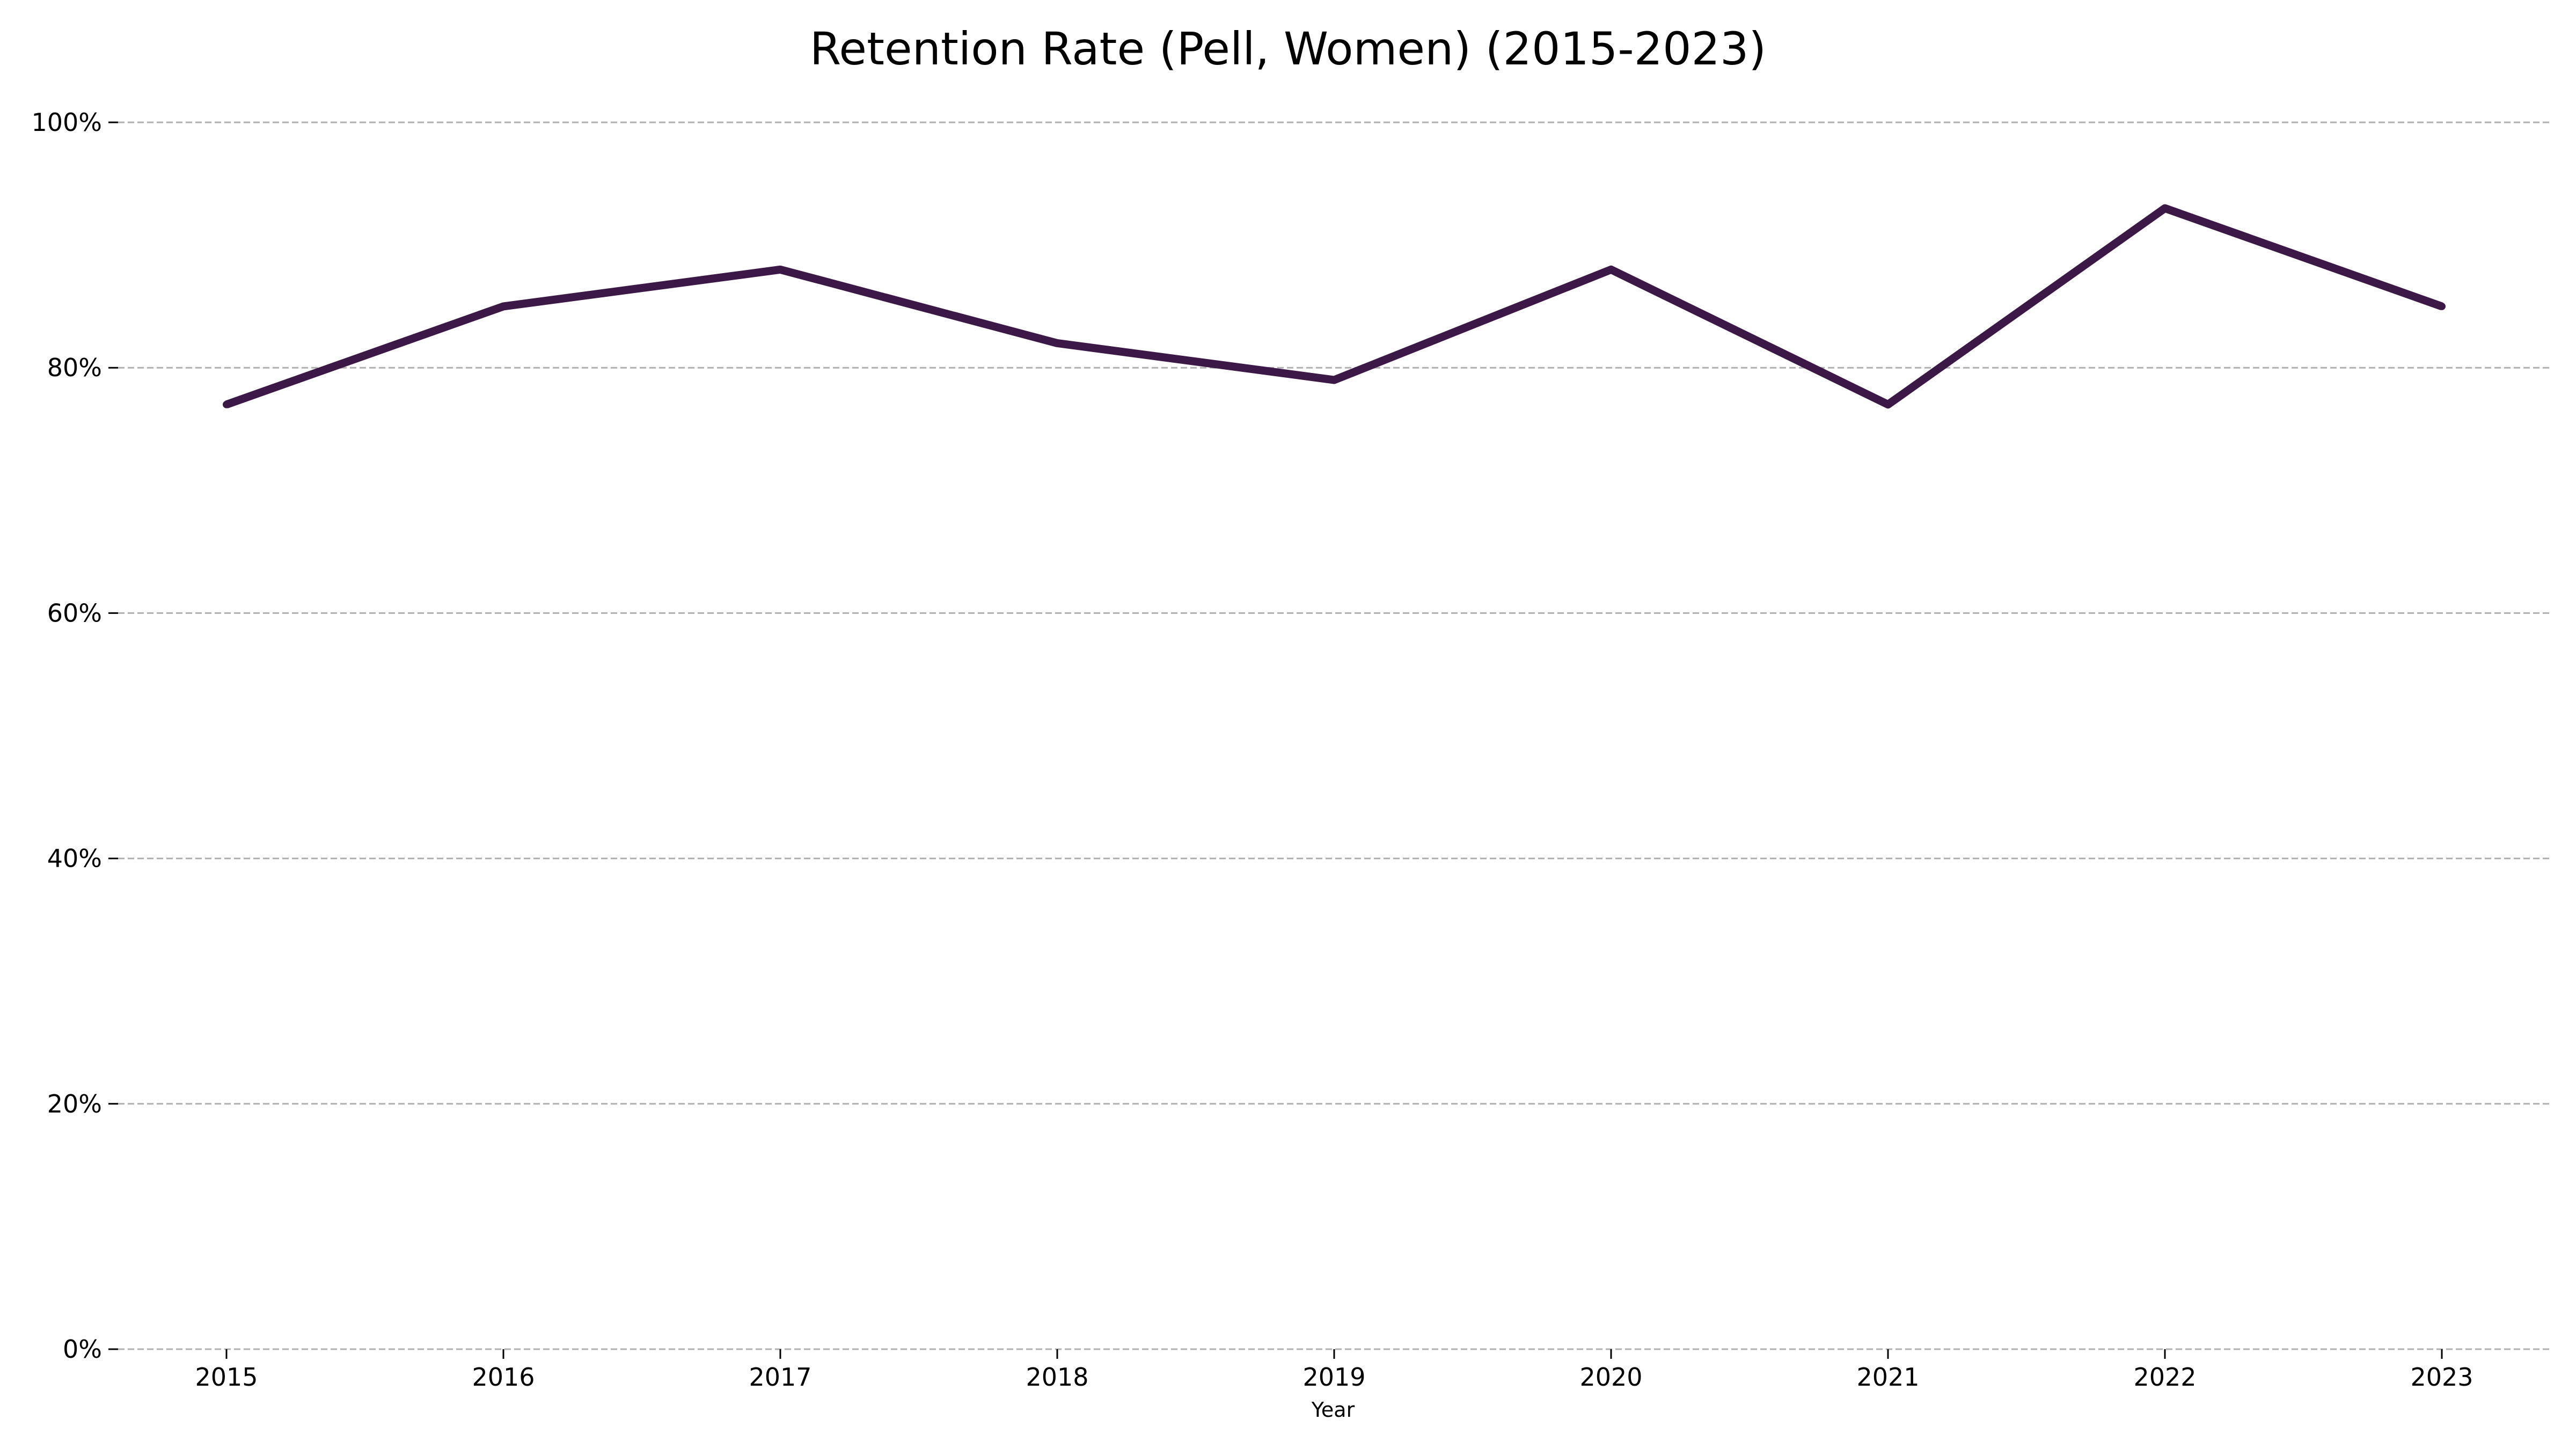 The width and height of the screenshot is (2576, 1449). Describe the element at coordinates (66, 122) in the screenshot. I see `y-tick-label-100: 100%` at that location.